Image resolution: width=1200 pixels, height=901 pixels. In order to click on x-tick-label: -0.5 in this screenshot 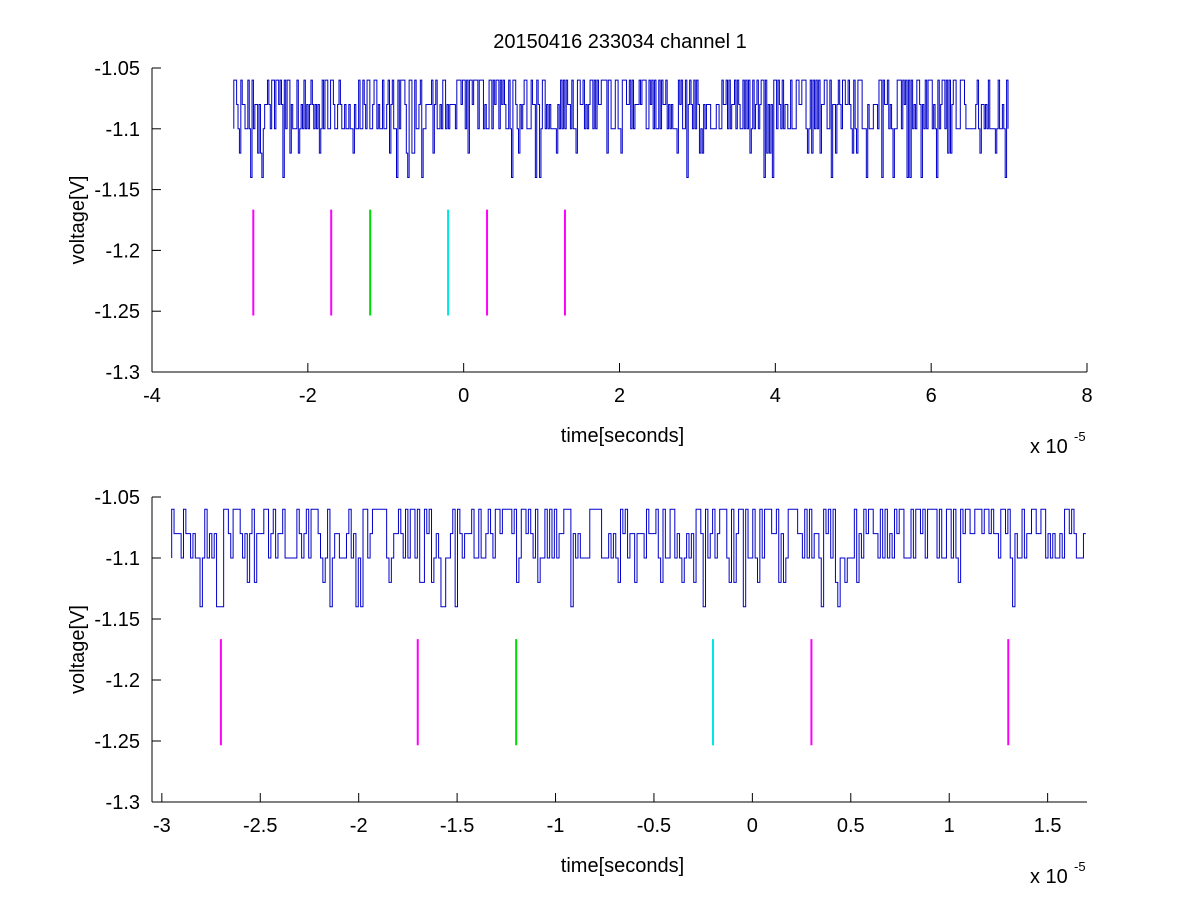, I will do `click(654, 826)`.